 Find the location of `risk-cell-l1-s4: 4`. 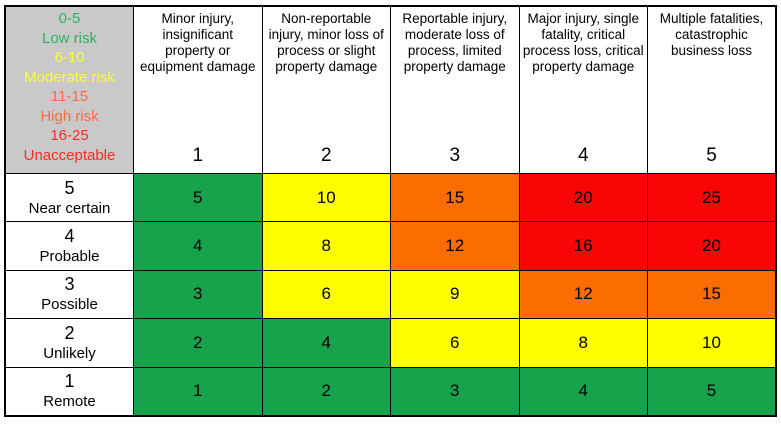

risk-cell-l1-s4: 4 is located at coordinates (583, 391).